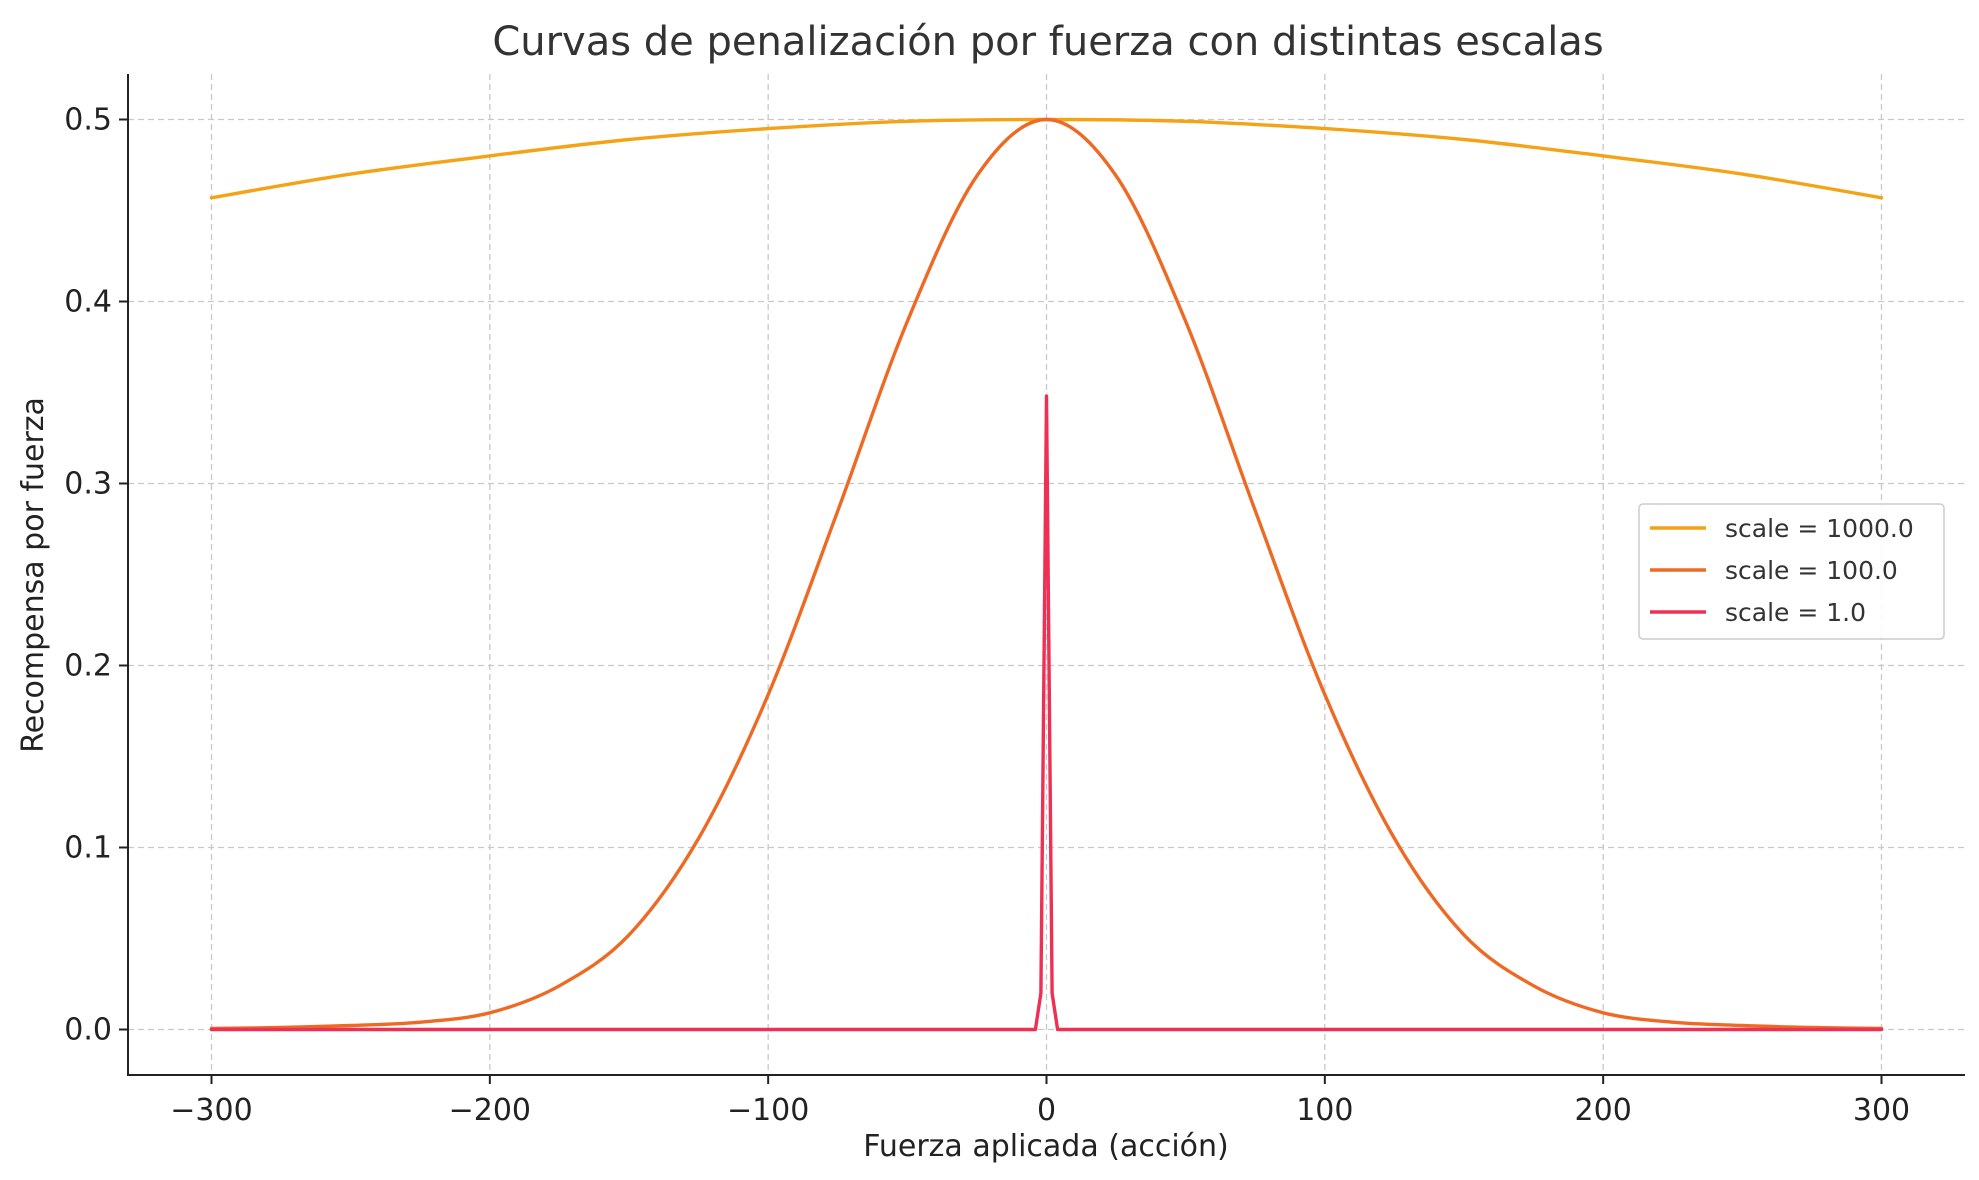 The image size is (1979, 1180). What do you see at coordinates (88, 848) in the screenshot?
I see `y-tick-label: 0.1` at bounding box center [88, 848].